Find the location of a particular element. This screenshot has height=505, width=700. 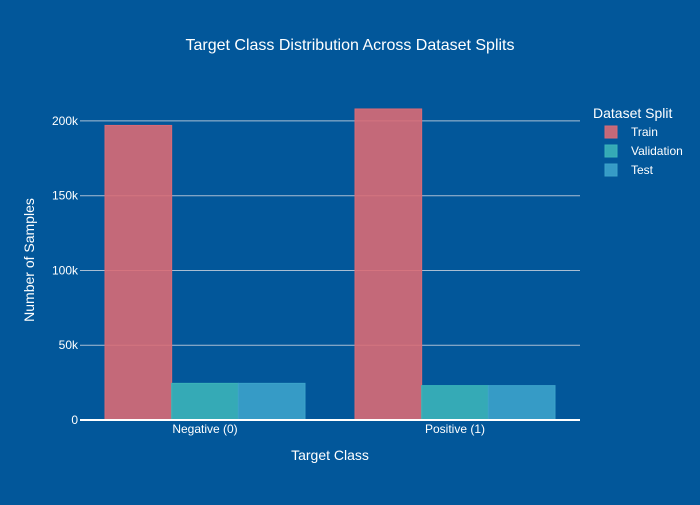

legend-label: Train is located at coordinates (644, 132).